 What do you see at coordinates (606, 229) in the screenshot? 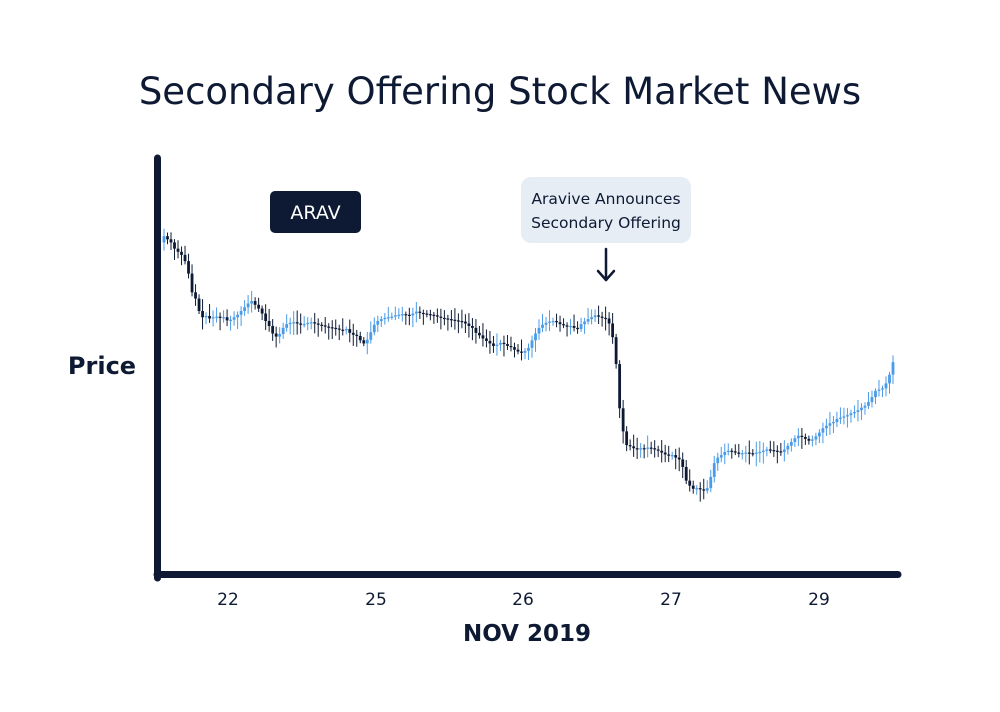
I see `annotation-callout: Aravive Announces Secondary Offering` at bounding box center [606, 229].